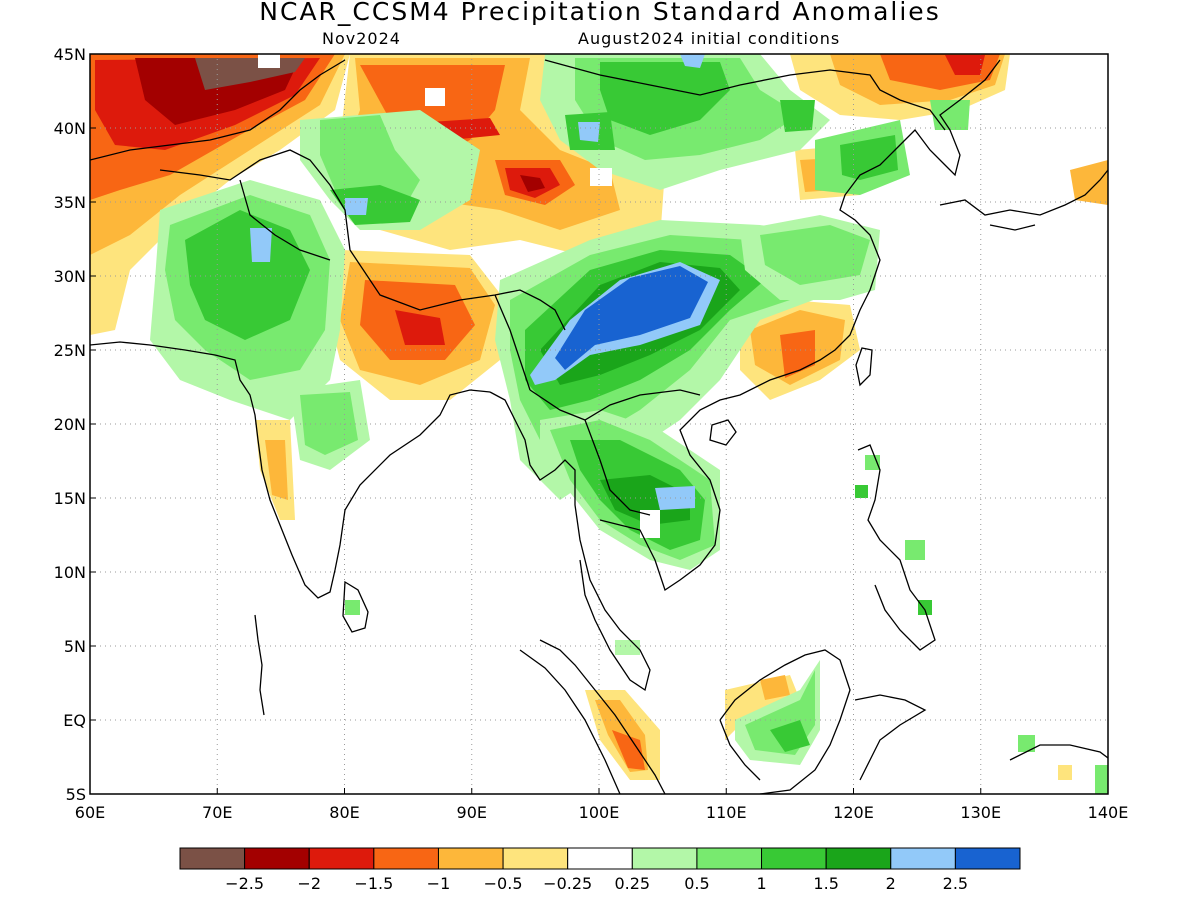  I want to click on lat-tick-label: 40N, so click(70, 128).